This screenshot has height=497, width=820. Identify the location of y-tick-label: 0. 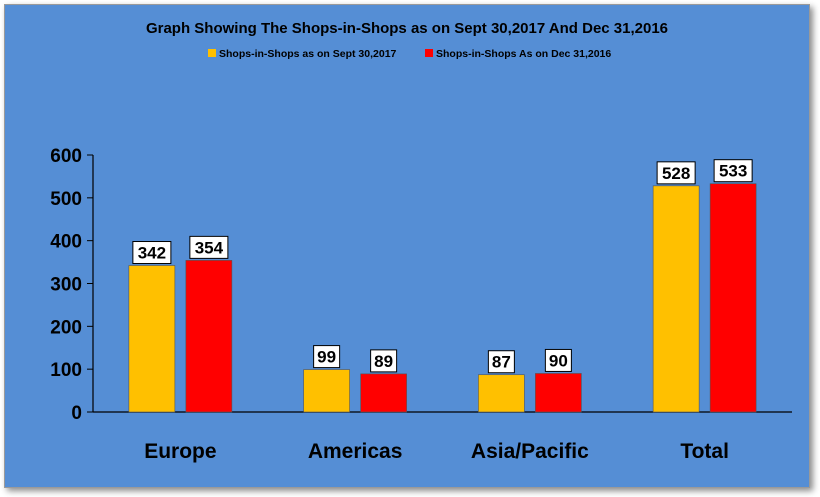
(76, 413).